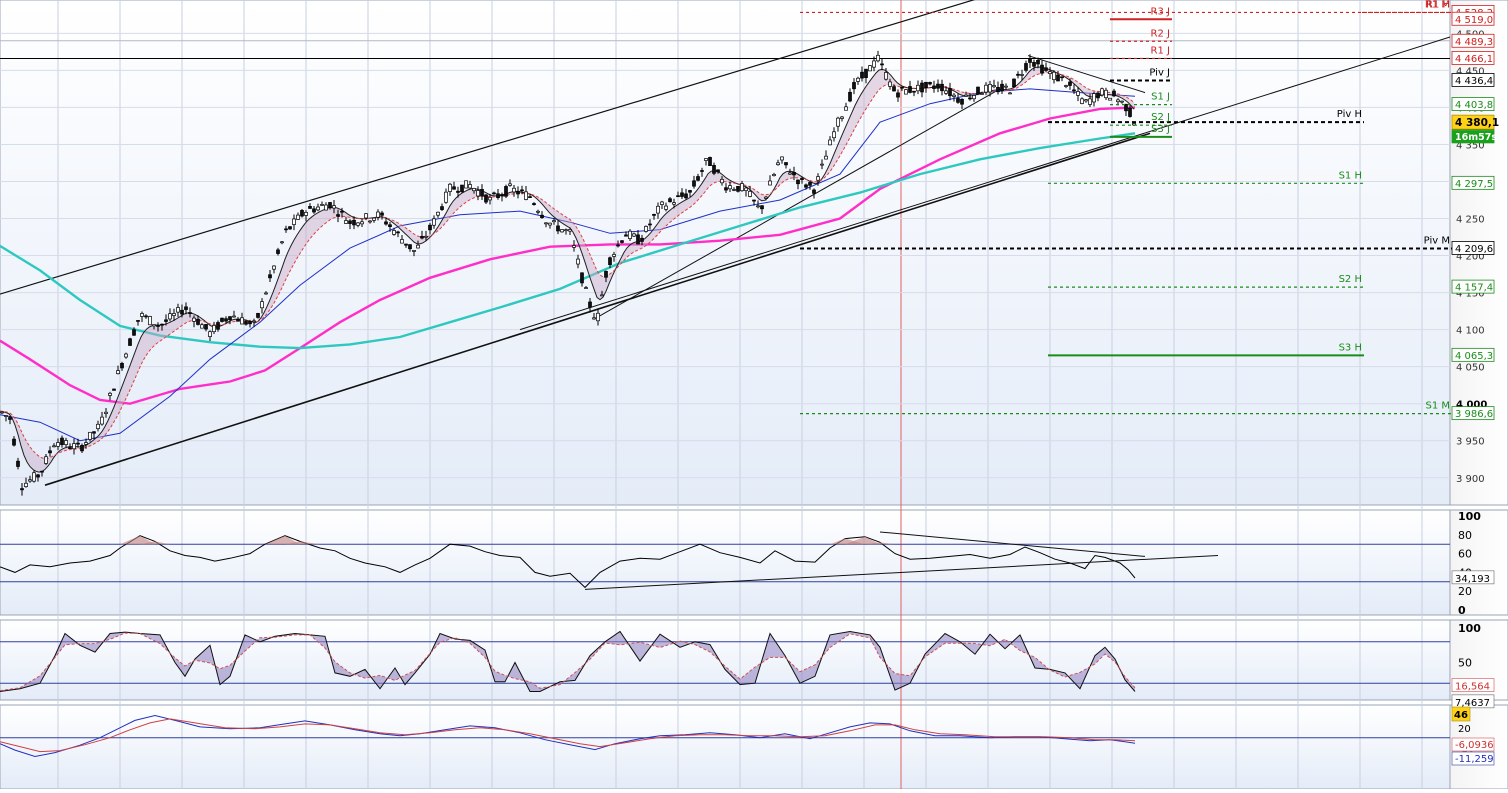 This screenshot has width=1508, height=793. I want to click on pivot-label: S1 M, so click(1437, 406).